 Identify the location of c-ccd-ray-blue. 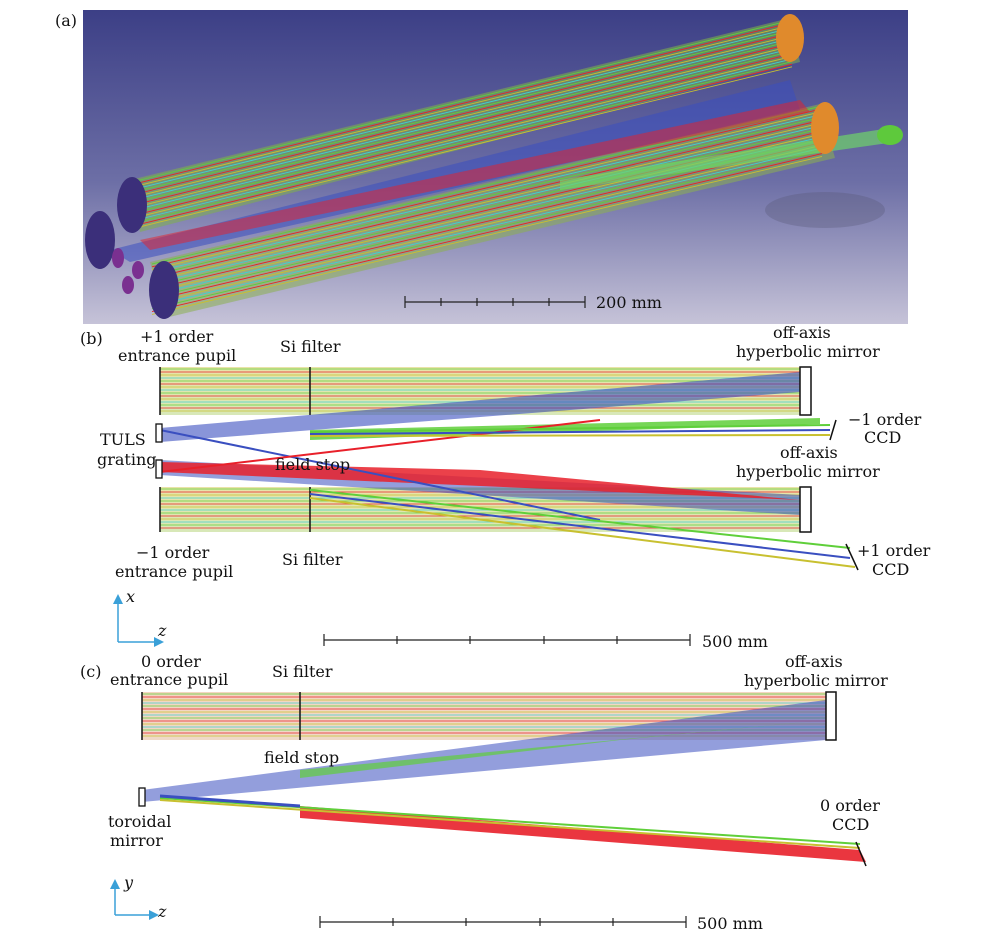
(230, 801).